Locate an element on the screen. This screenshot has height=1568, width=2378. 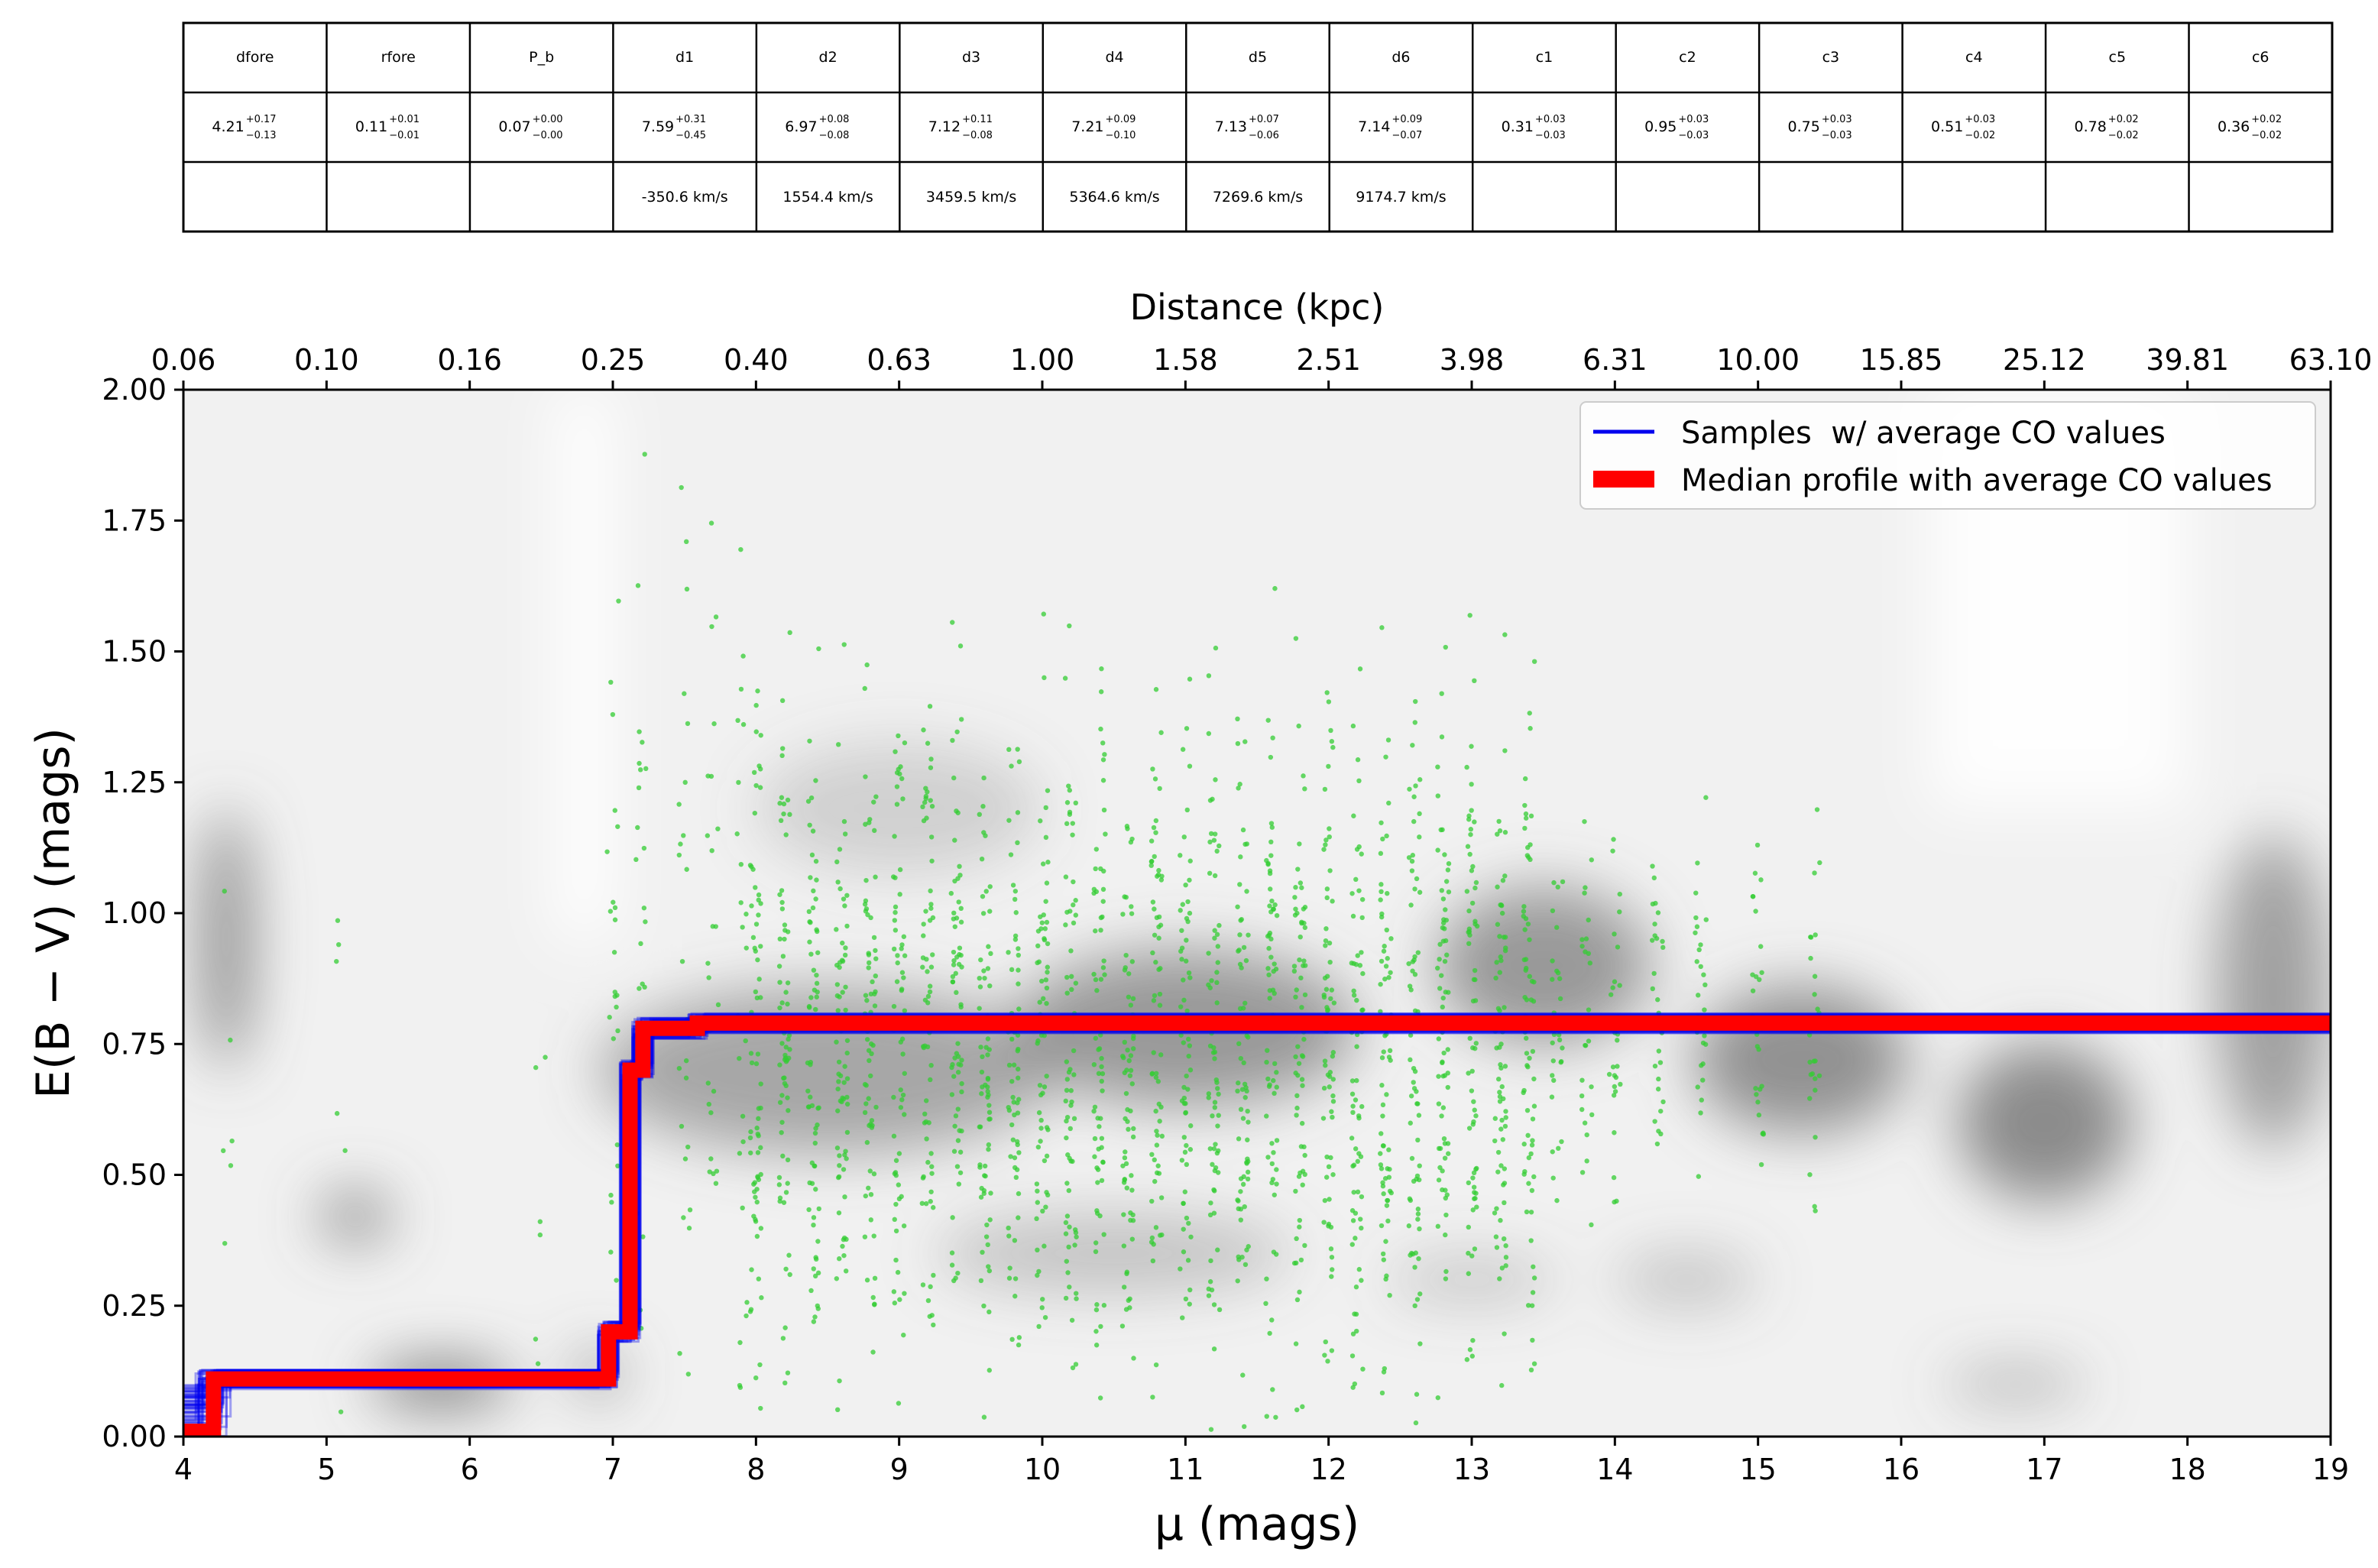
table-header-d1: d1 is located at coordinates (684, 57).